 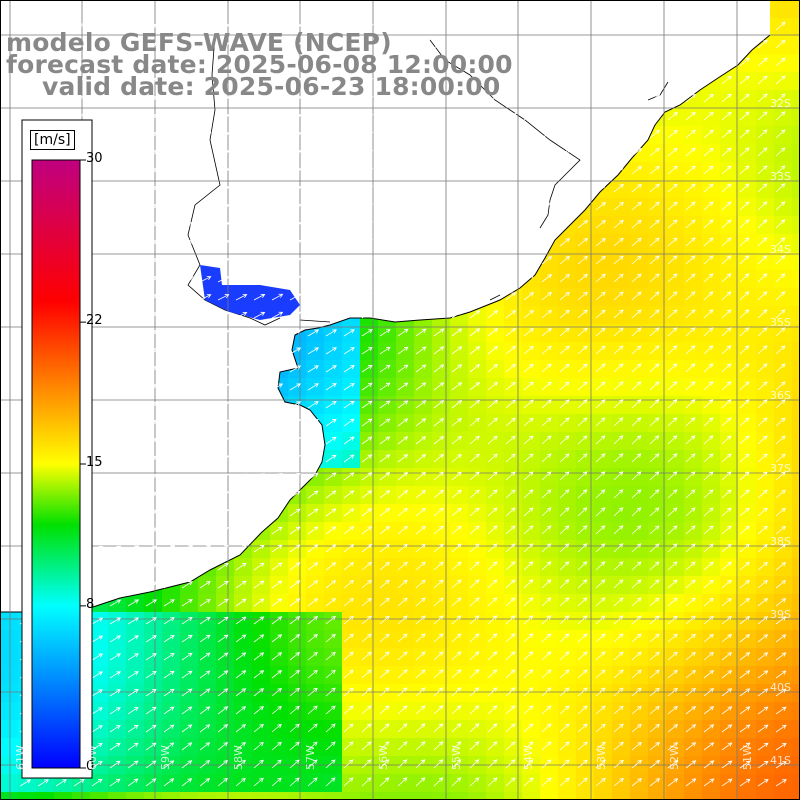 What do you see at coordinates (674, 757) in the screenshot?
I see `longitude-label: 52W` at bounding box center [674, 757].